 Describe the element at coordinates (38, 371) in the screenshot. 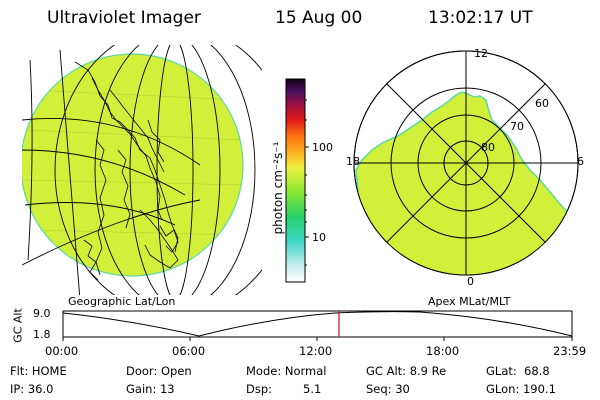

I see `status-flt: Flt: HOME` at that location.